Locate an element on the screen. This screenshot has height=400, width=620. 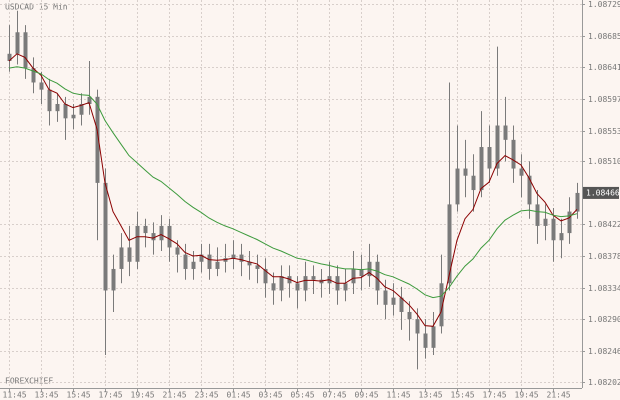
y-tick-label: 1.08685 is located at coordinates (604, 36).